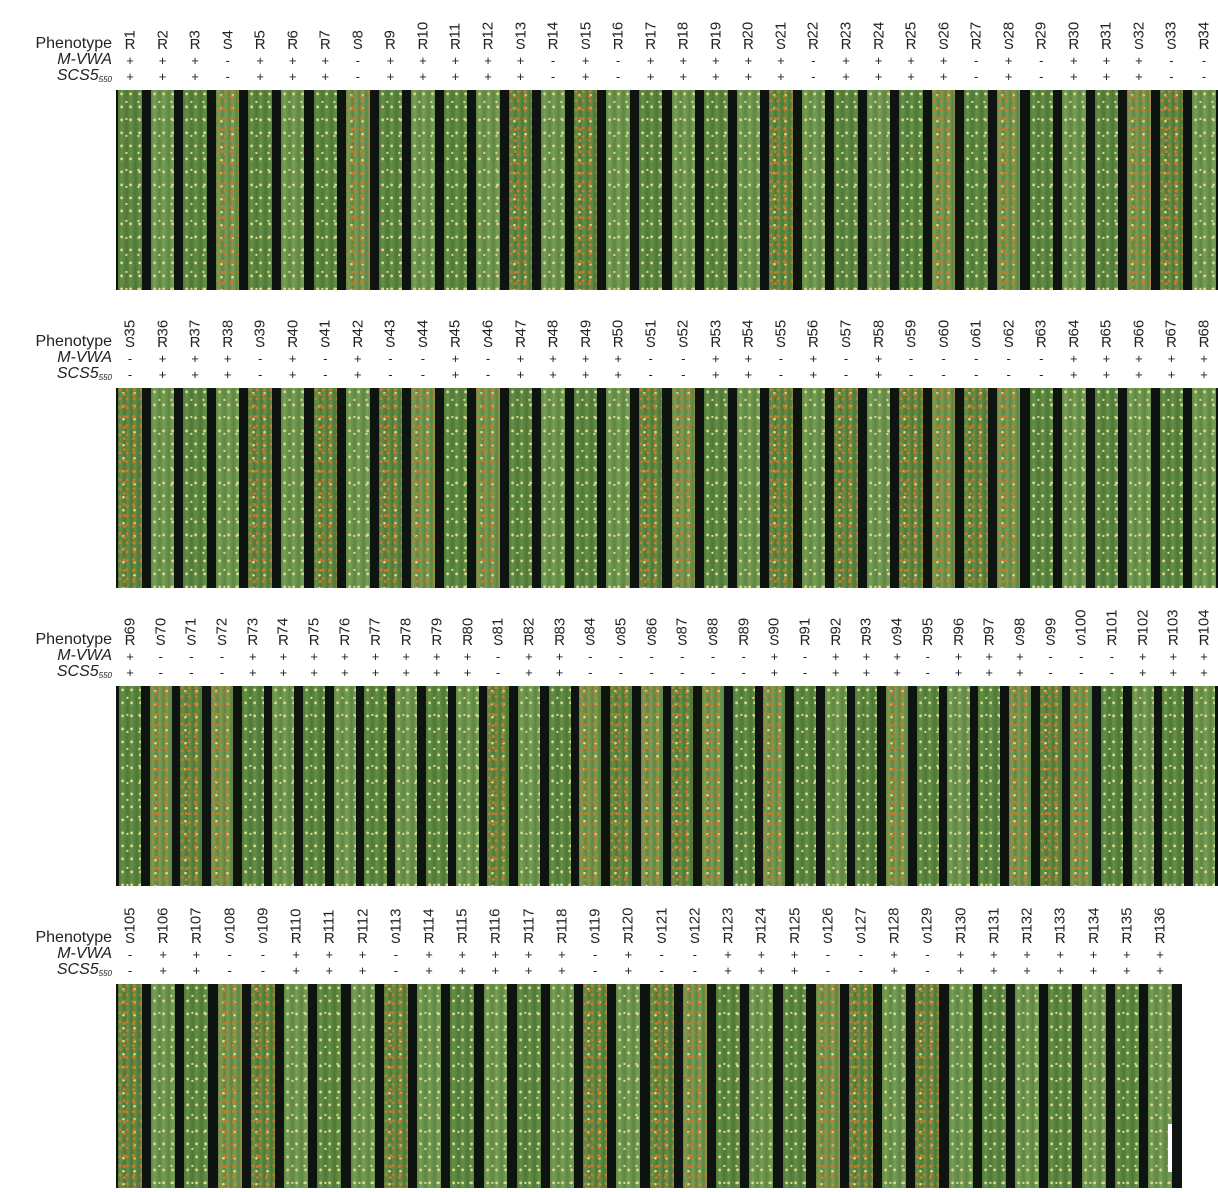  I want to click on line-number: 109, so click(263, 920).